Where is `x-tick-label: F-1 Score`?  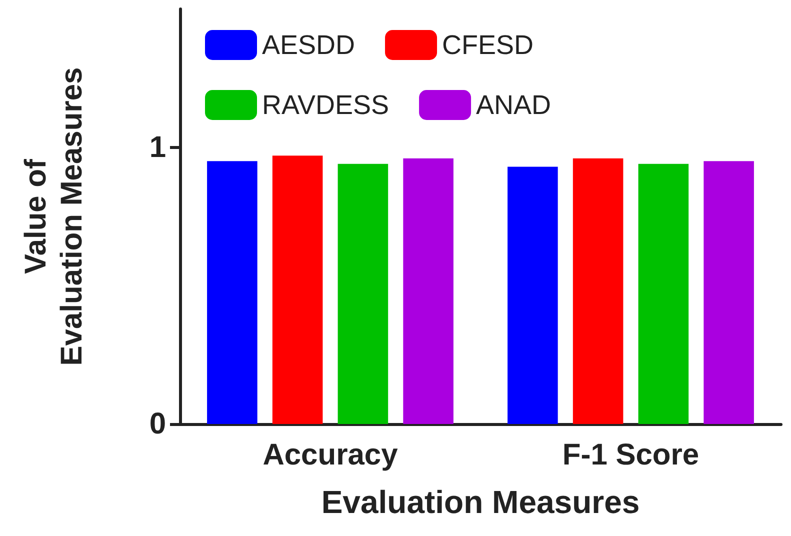 x-tick-label: F-1 Score is located at coordinates (631, 455).